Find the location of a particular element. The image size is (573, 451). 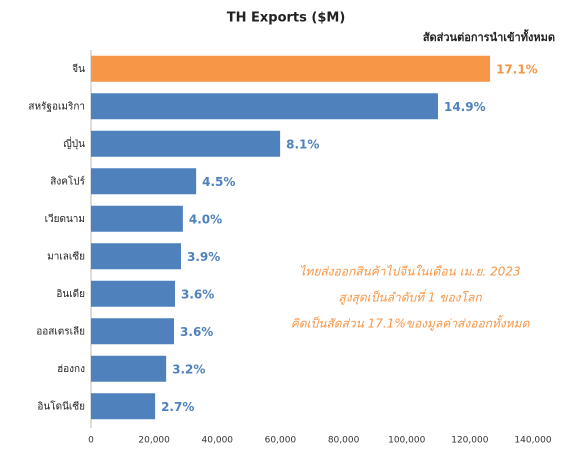

share-label: 3.9% is located at coordinates (203, 257).